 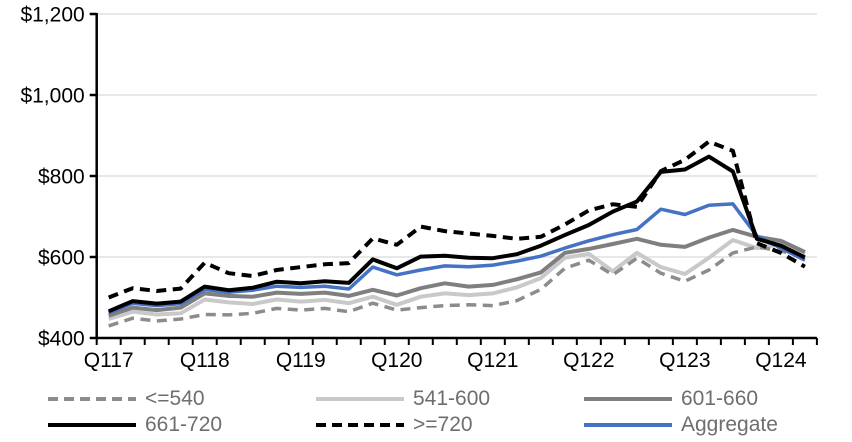 I want to click on legend-item-720: >=720, so click(x=450, y=425).